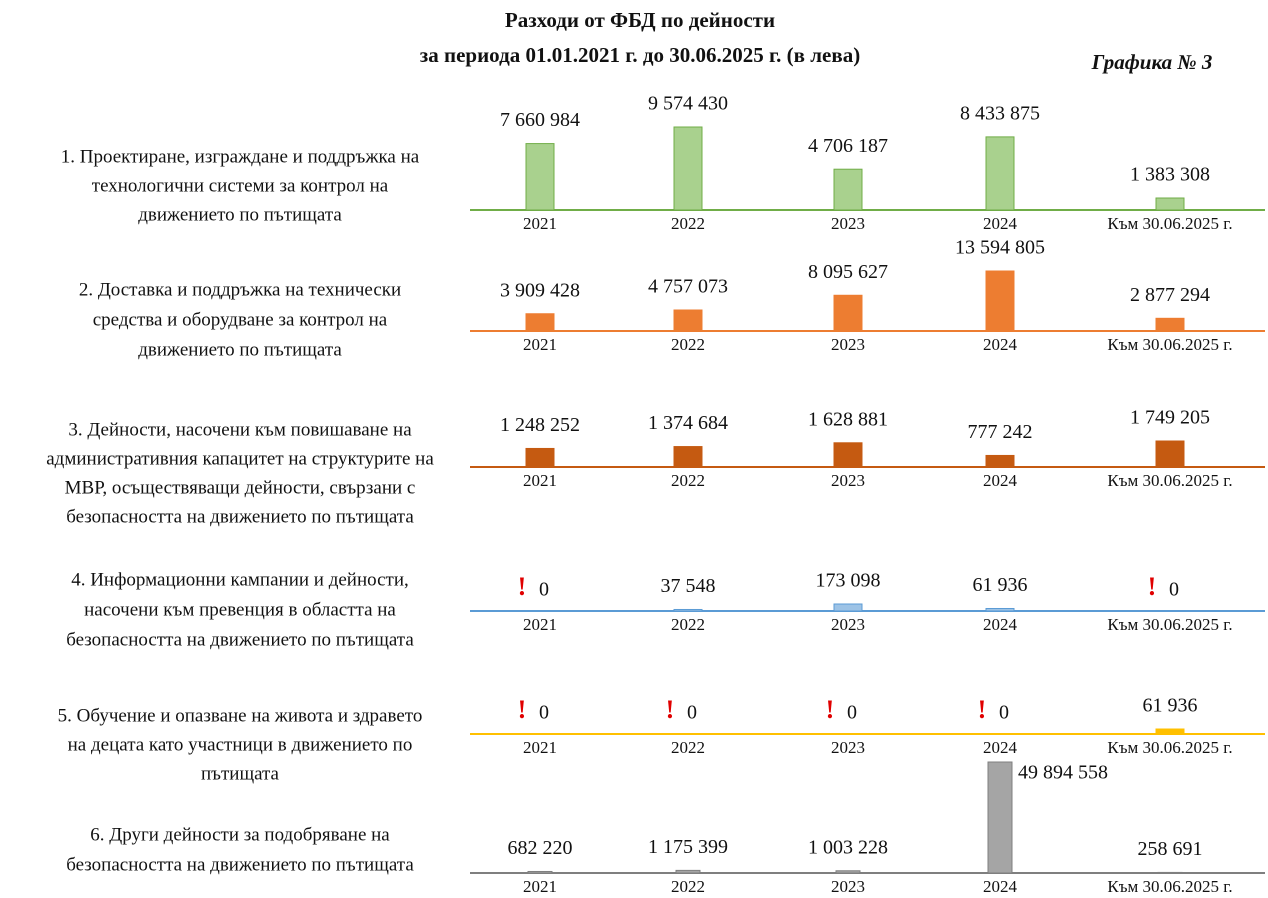 The image size is (1268, 898). What do you see at coordinates (1000, 113) in the screenshot?
I see `value-label: 8 433 875` at bounding box center [1000, 113].